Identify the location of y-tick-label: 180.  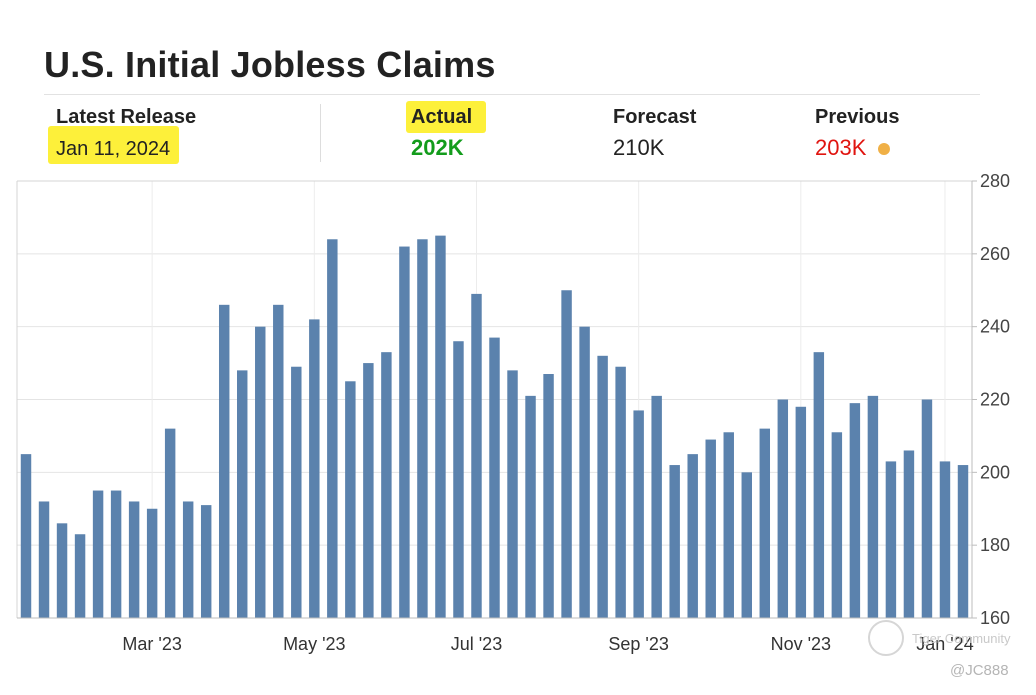
(995, 545).